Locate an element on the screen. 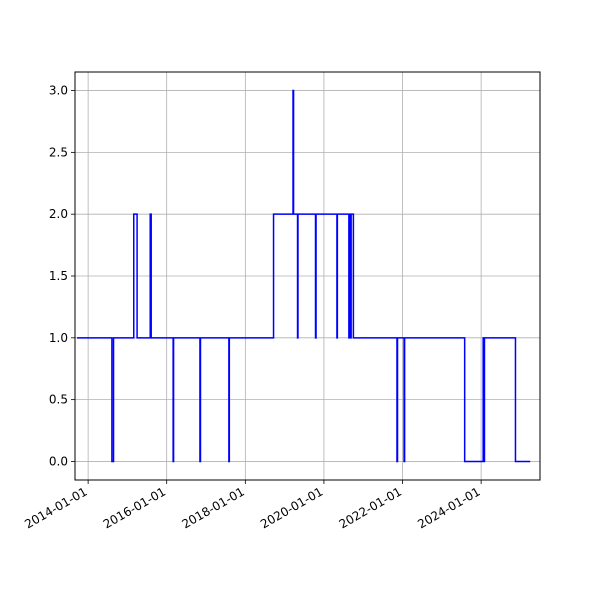 The width and height of the screenshot is (600, 600). y-tick-label: 1.5 is located at coordinates (58, 276).